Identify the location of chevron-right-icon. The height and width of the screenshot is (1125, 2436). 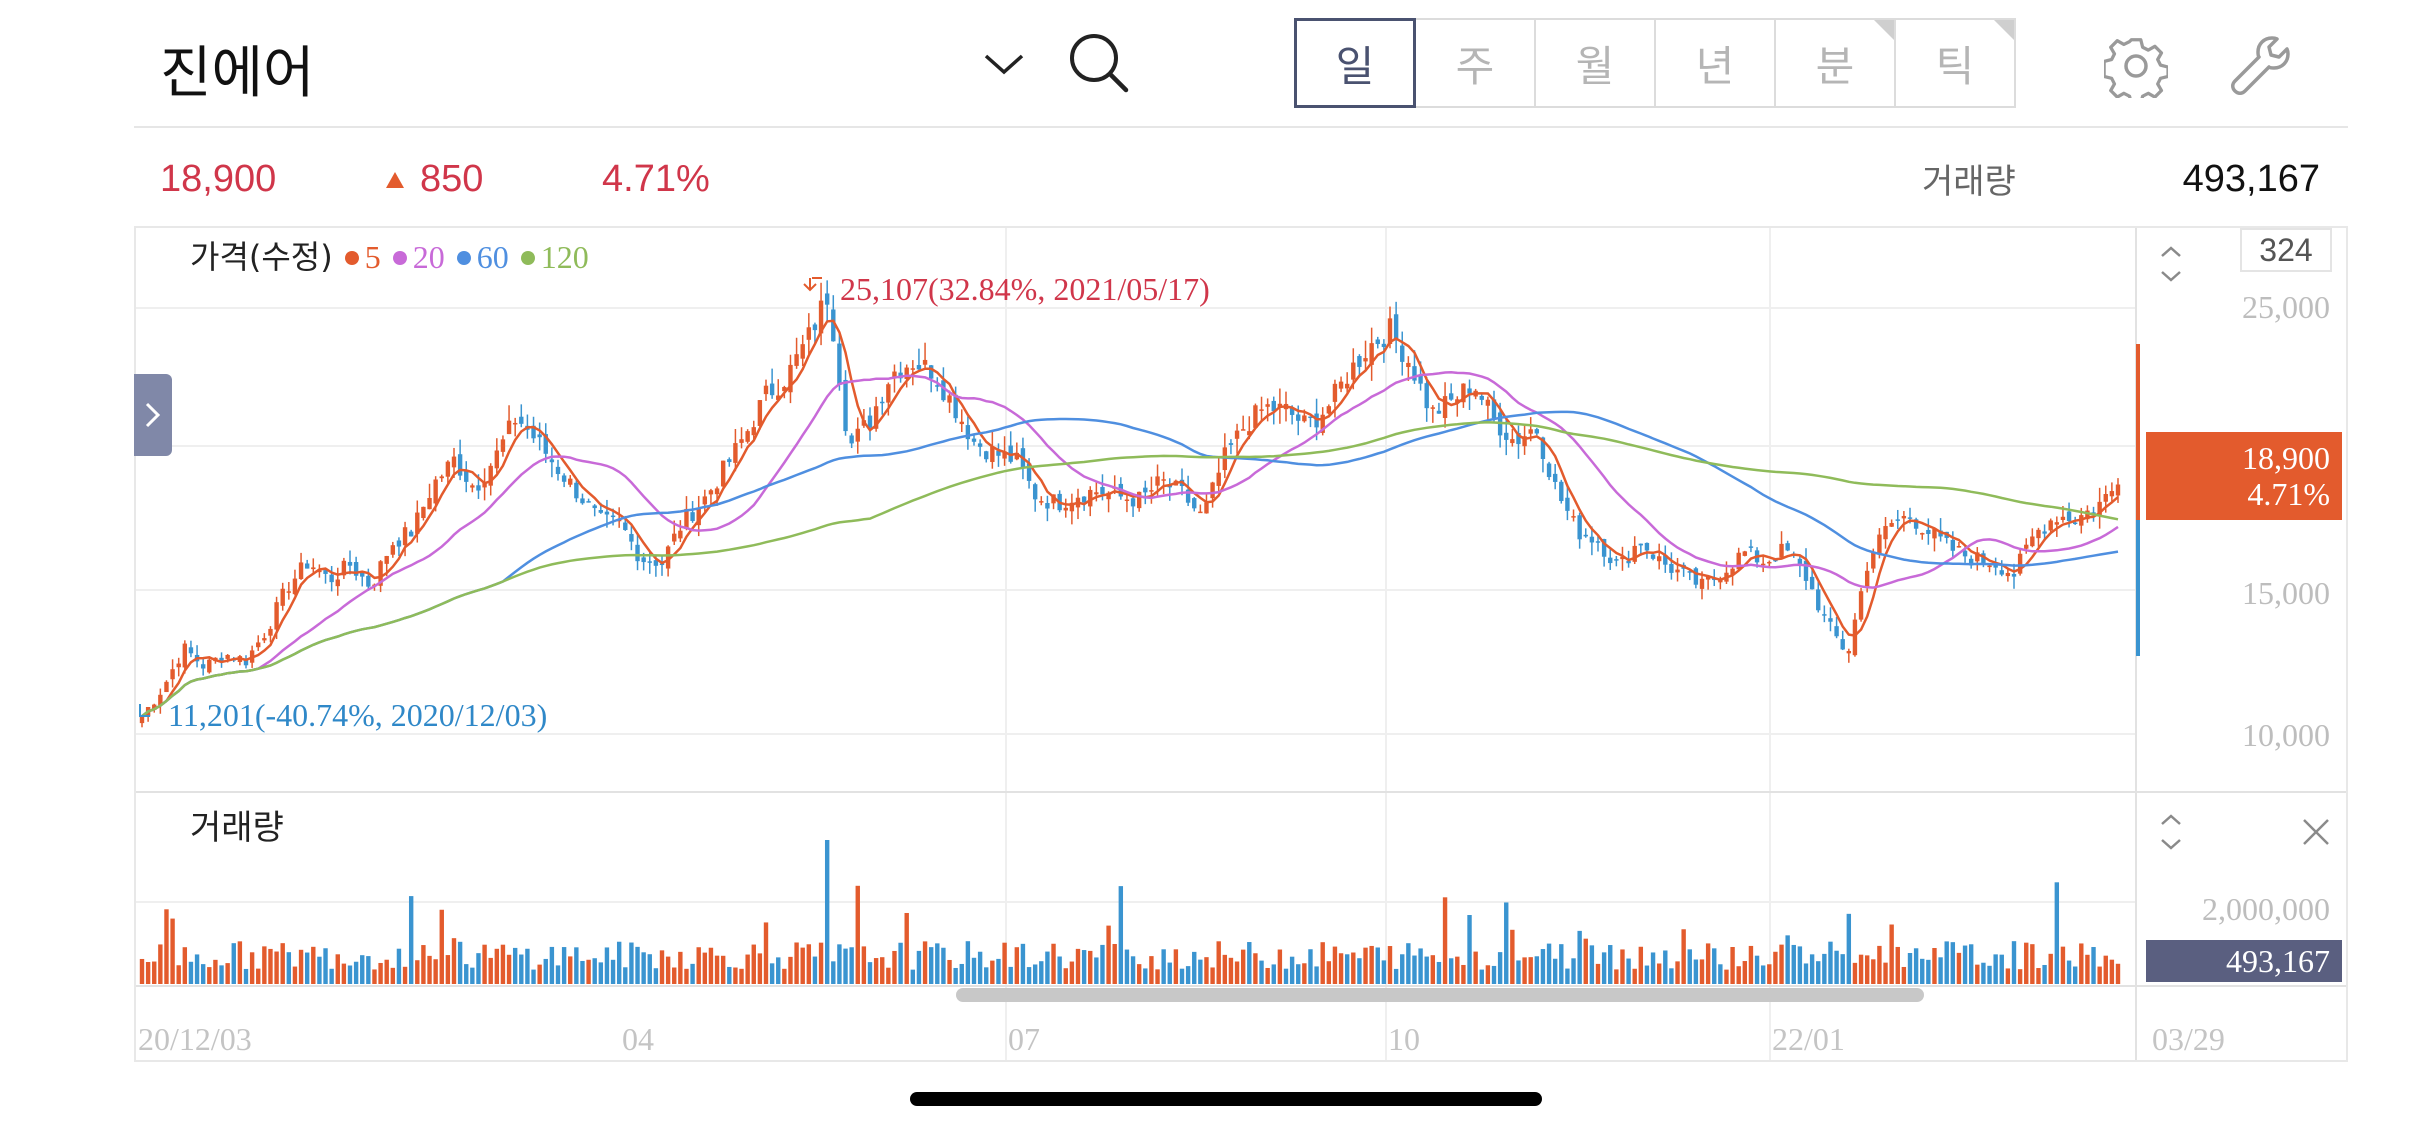
(153, 415).